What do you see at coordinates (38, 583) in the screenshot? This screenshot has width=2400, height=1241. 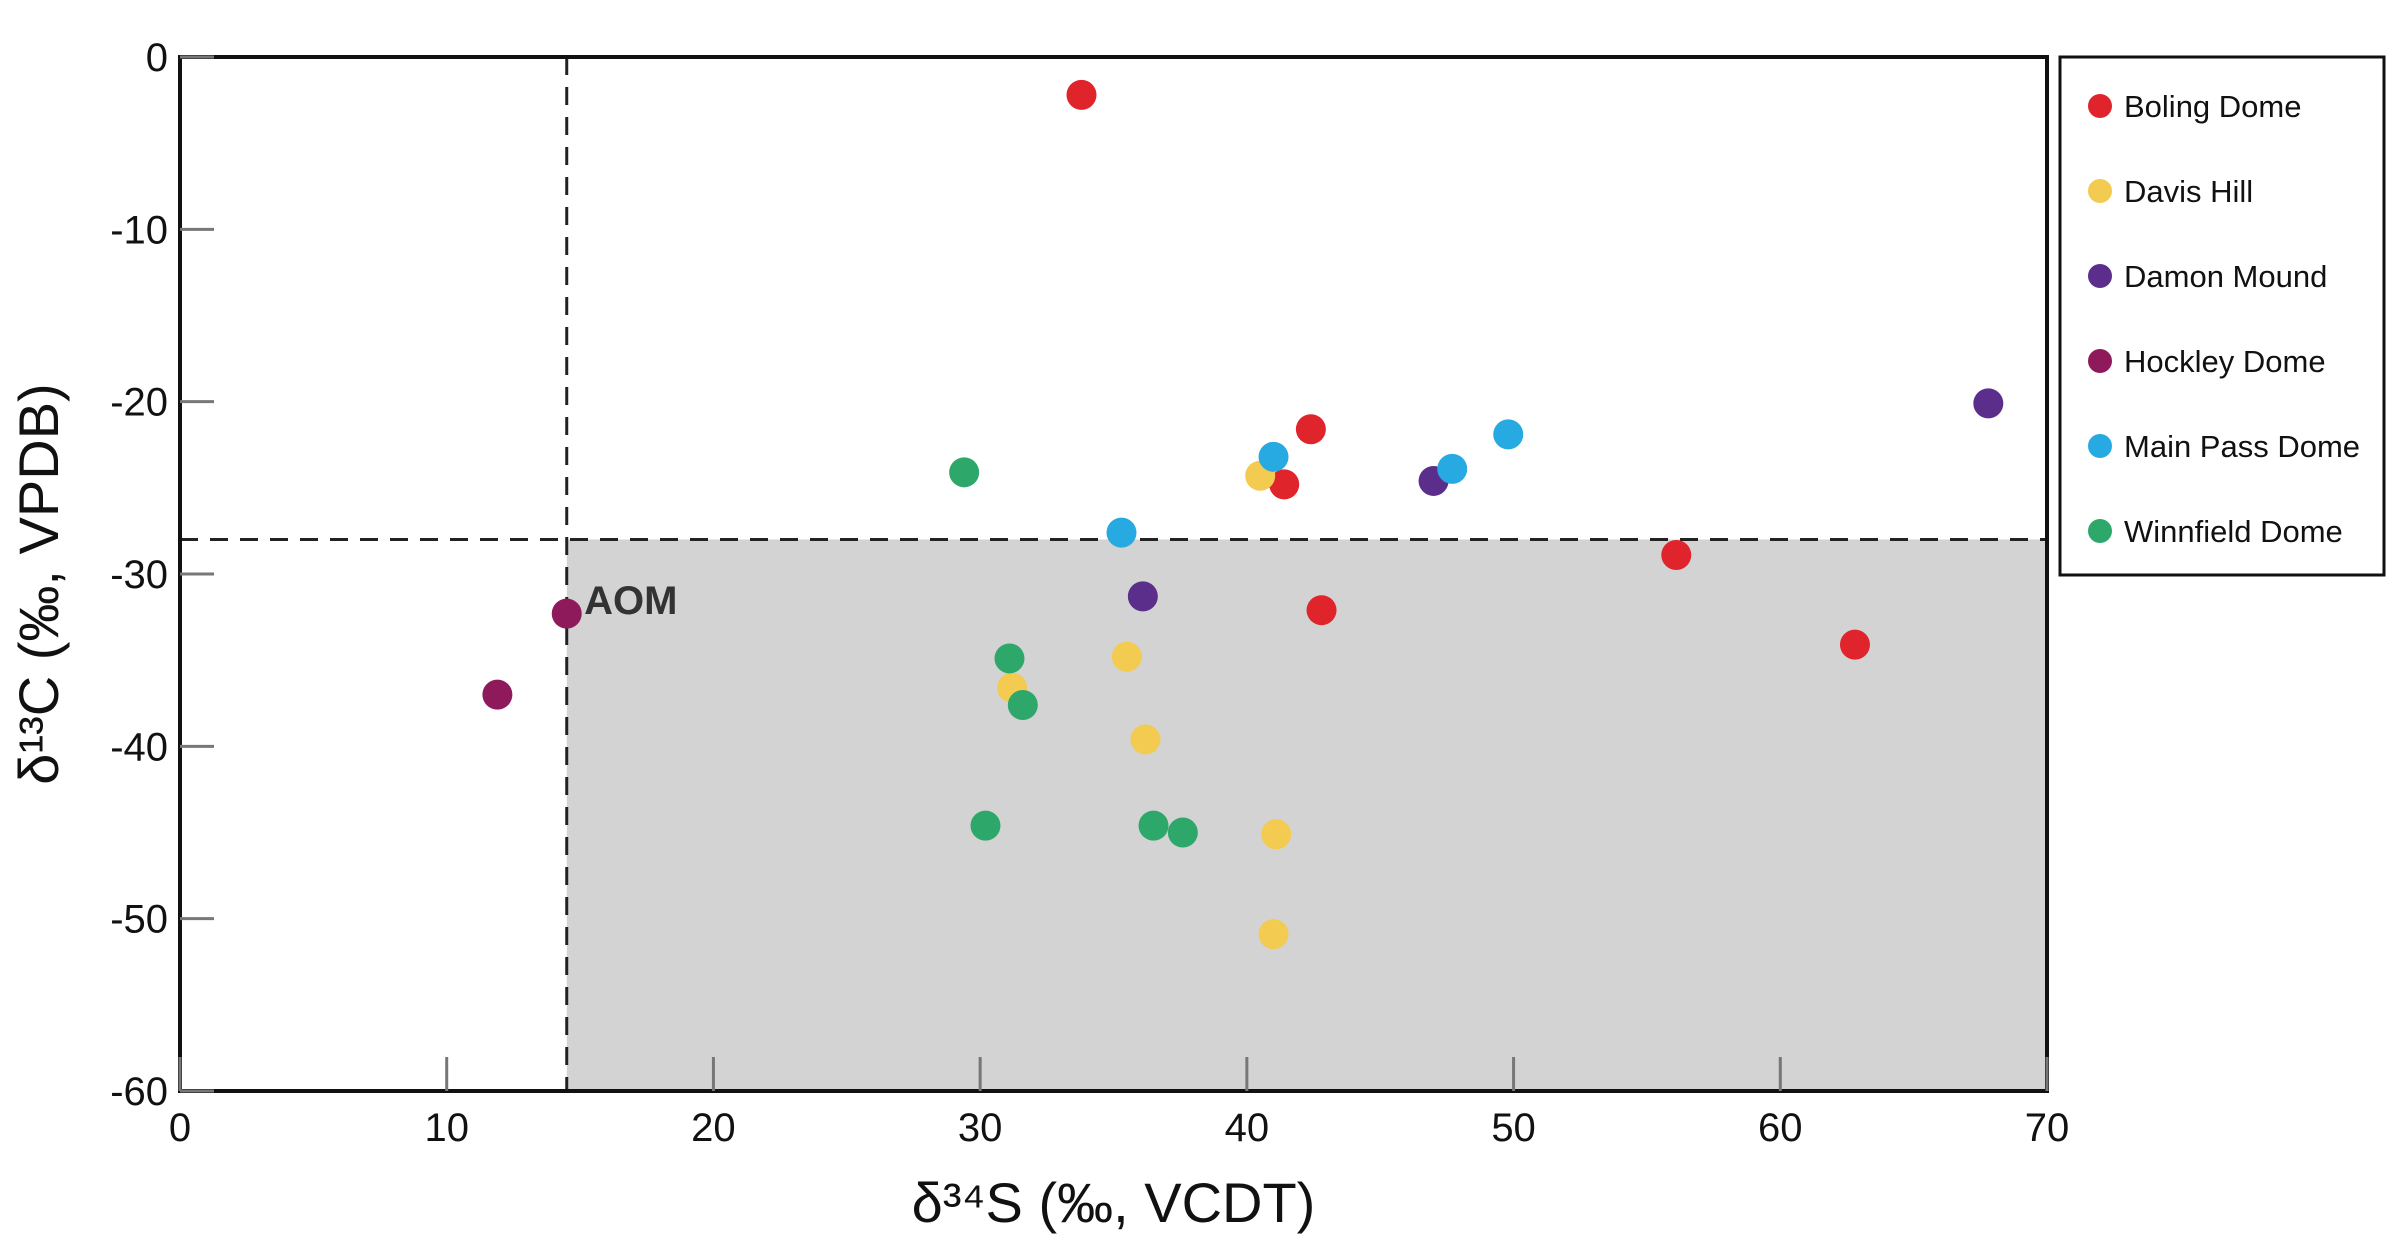 I see `y-axis-title: δ¹³C (‰, VPDB)` at bounding box center [38, 583].